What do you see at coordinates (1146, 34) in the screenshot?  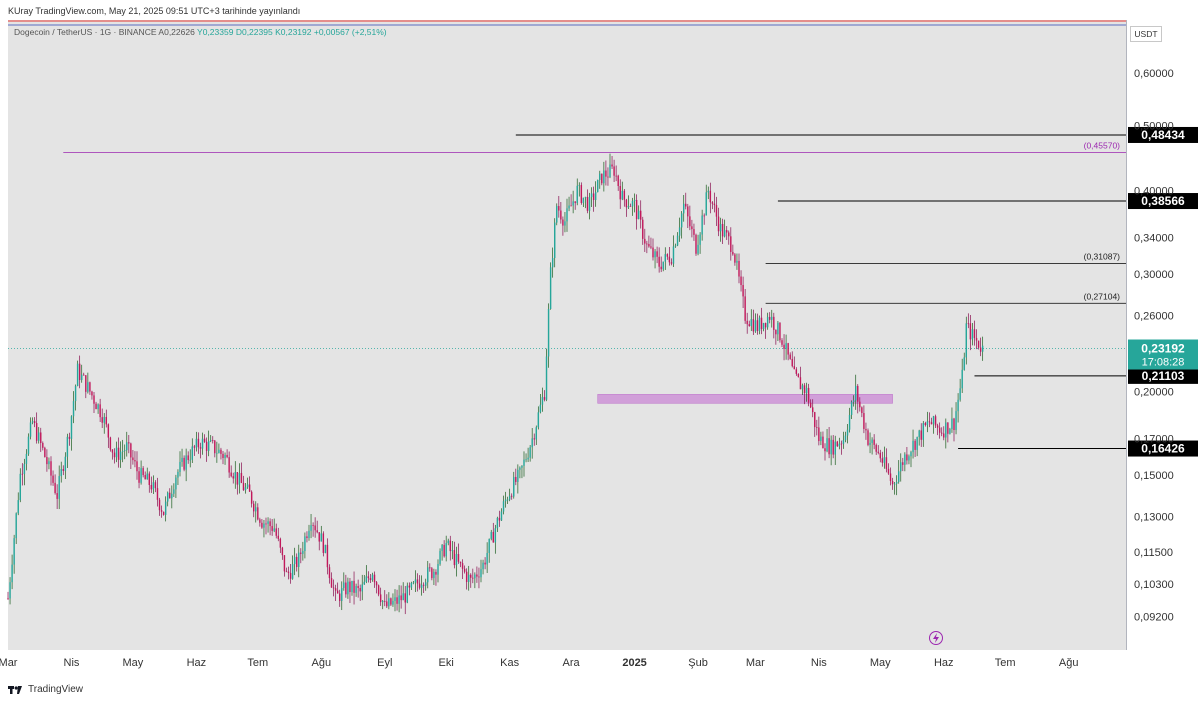 I see `currency-button: USDT` at bounding box center [1146, 34].